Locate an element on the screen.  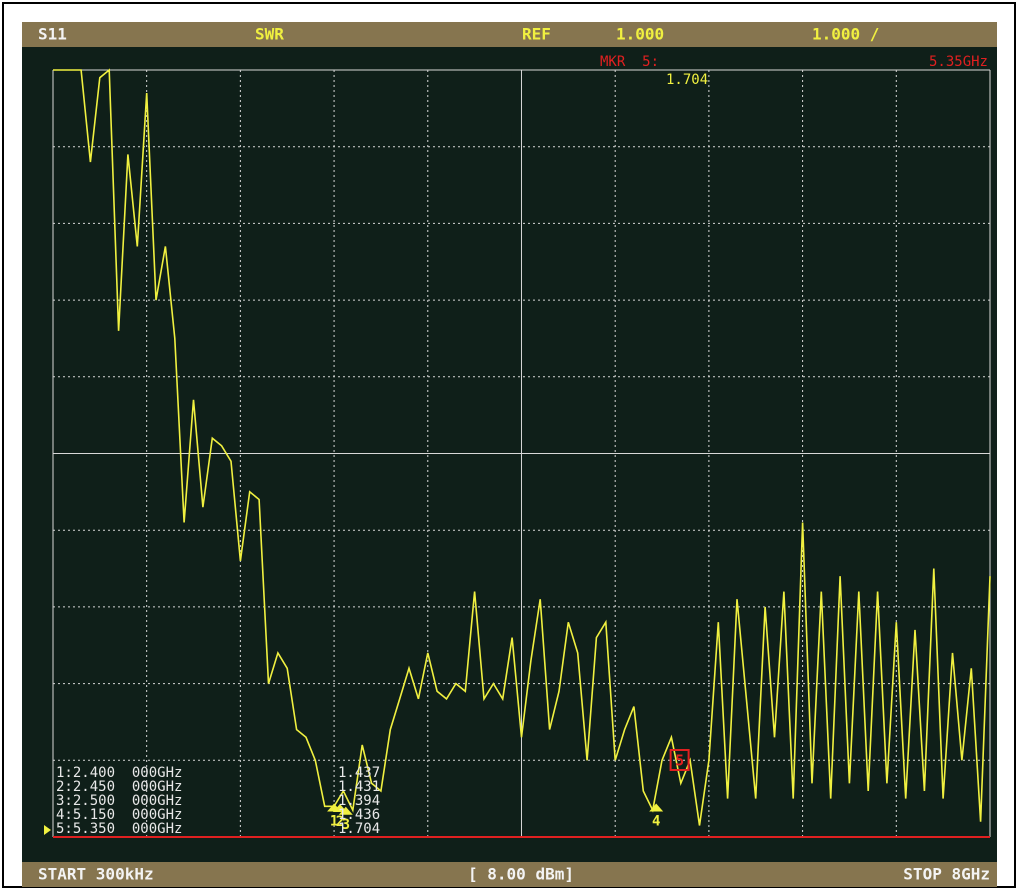
active-marker is located at coordinates (679, 760).